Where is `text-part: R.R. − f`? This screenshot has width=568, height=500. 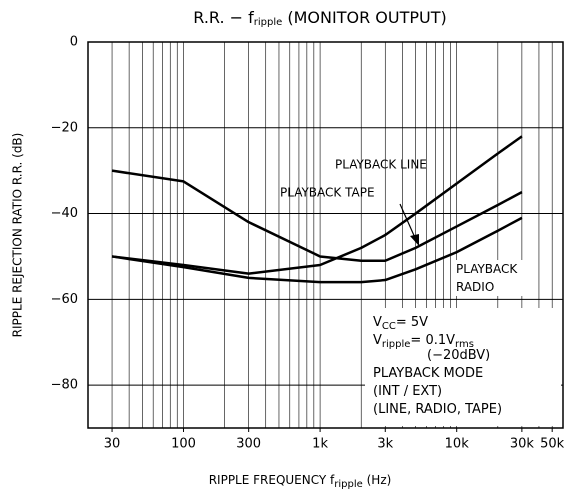 text-part: R.R. − f is located at coordinates (223, 17).